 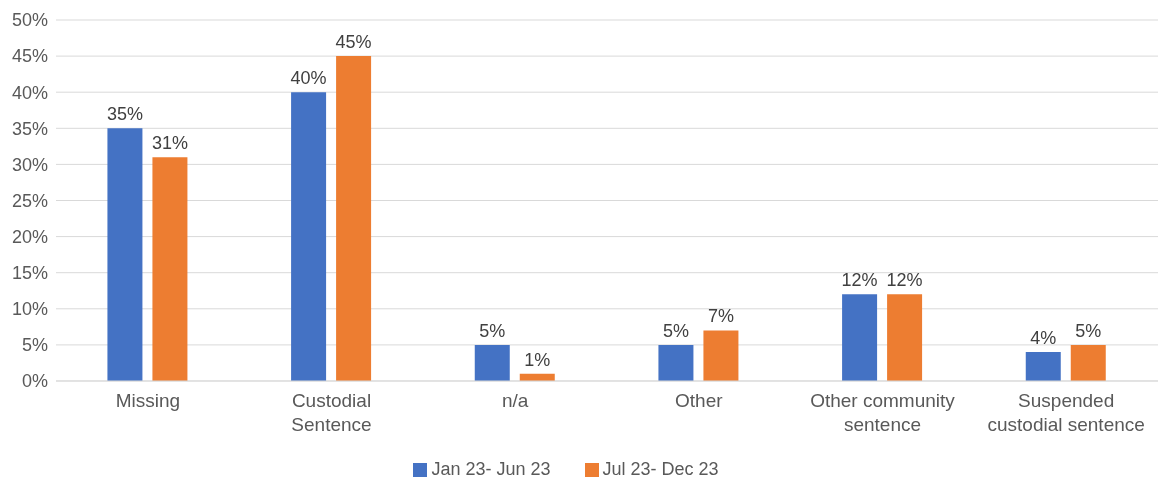 What do you see at coordinates (34, 345) in the screenshot?
I see `y-tick-label: 5%` at bounding box center [34, 345].